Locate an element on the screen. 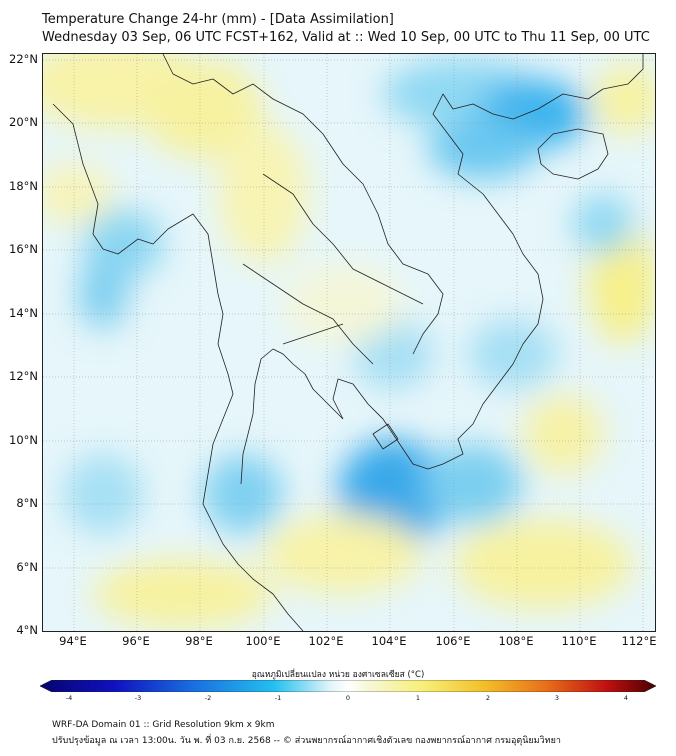 The image size is (676, 756). colorbar is located at coordinates (348, 686).